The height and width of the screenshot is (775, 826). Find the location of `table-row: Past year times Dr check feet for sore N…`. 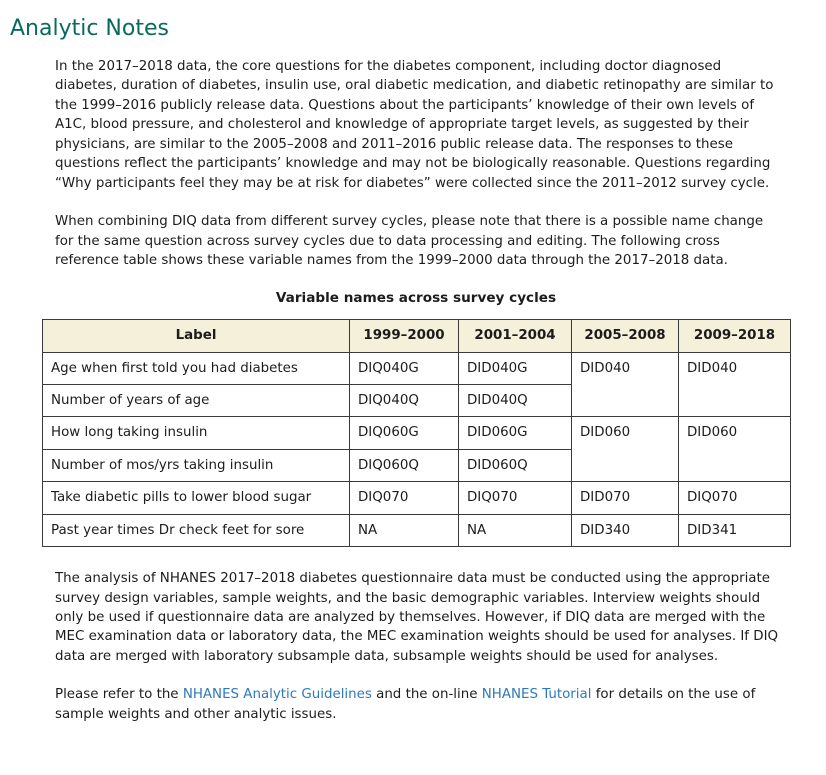

table-row: Past year times Dr check feet for sore N… is located at coordinates (416, 530).